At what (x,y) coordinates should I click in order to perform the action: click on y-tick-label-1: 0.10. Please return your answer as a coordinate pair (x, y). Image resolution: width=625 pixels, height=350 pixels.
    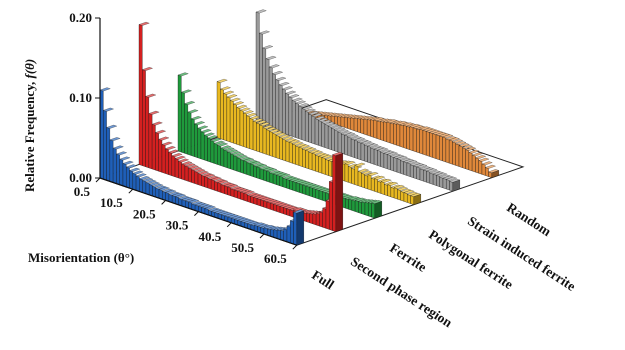
    Looking at the image, I should click on (80, 97).